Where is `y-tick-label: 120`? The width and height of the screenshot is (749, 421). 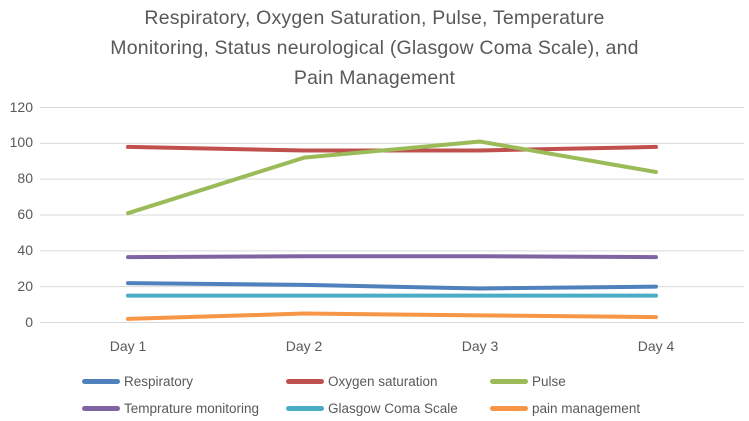
y-tick-label: 120 is located at coordinates (21, 106).